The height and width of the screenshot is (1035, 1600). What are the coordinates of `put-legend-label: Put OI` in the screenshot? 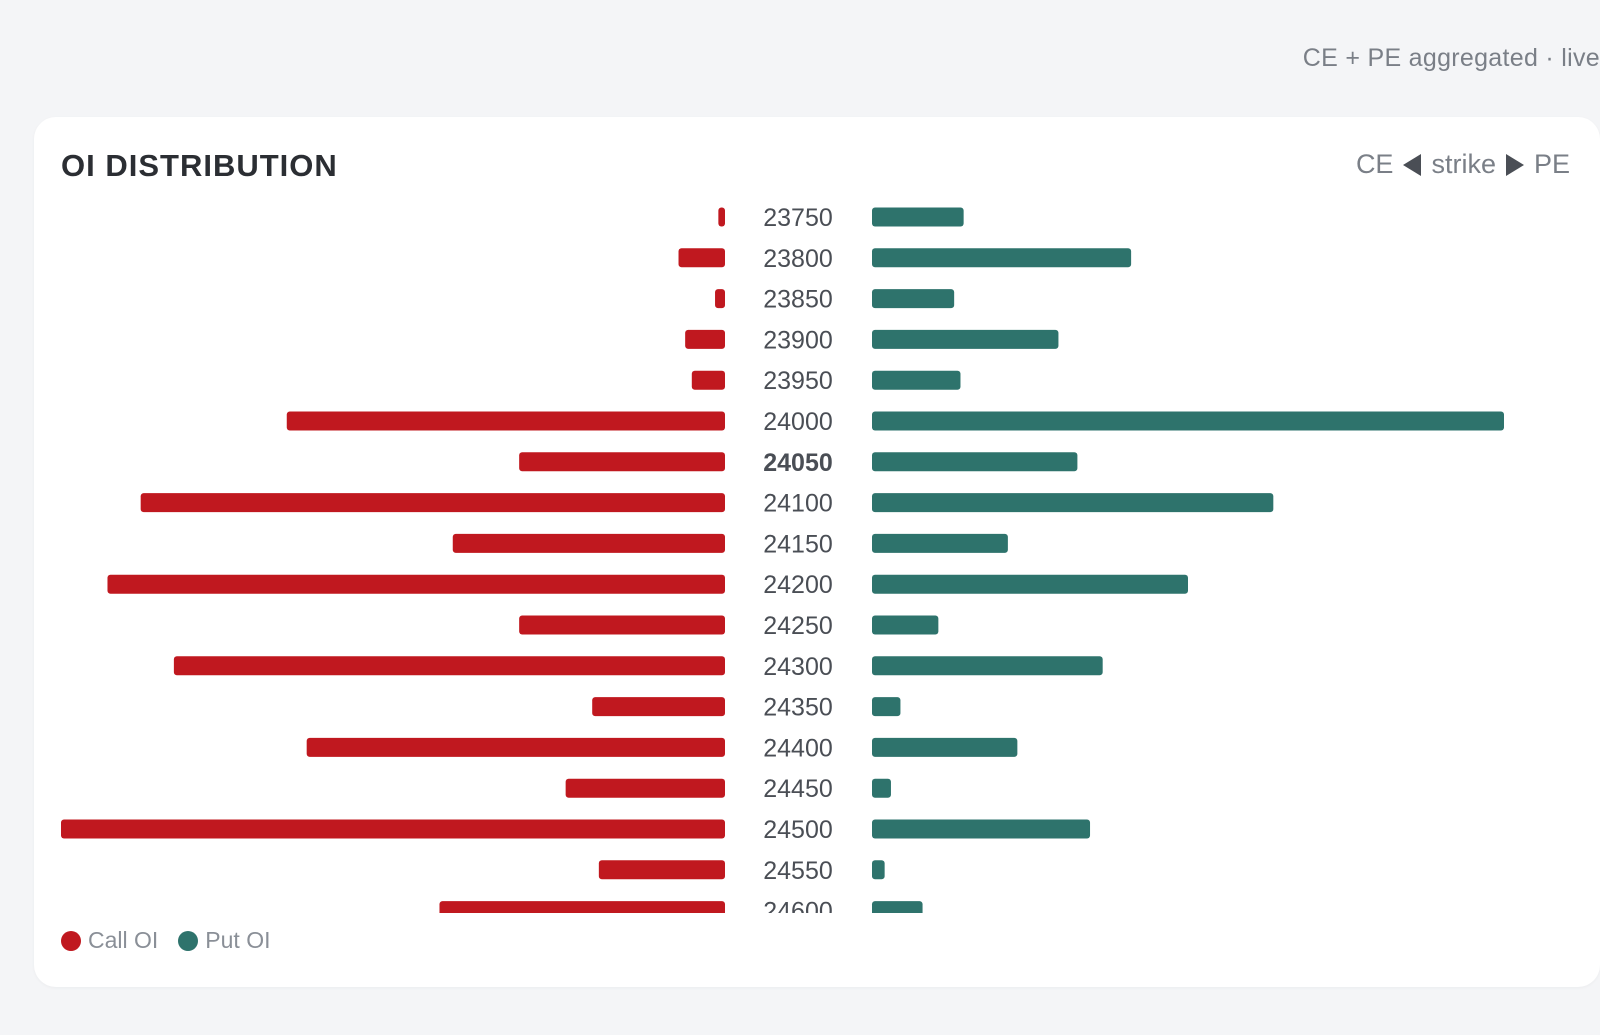 It's located at (238, 940).